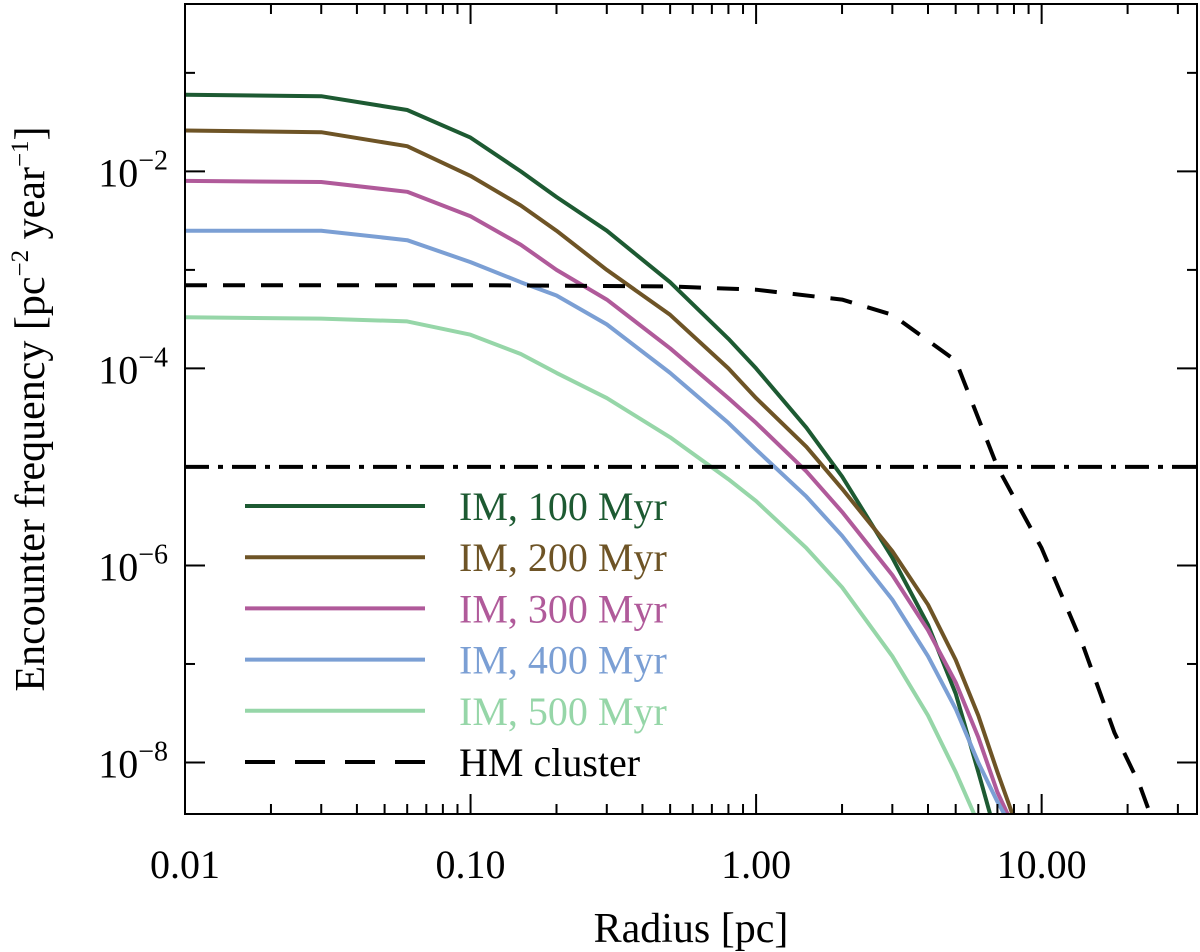 The height and width of the screenshot is (952, 1200). What do you see at coordinates (185, 864) in the screenshot?
I see `x-tick-label: 0.01` at bounding box center [185, 864].